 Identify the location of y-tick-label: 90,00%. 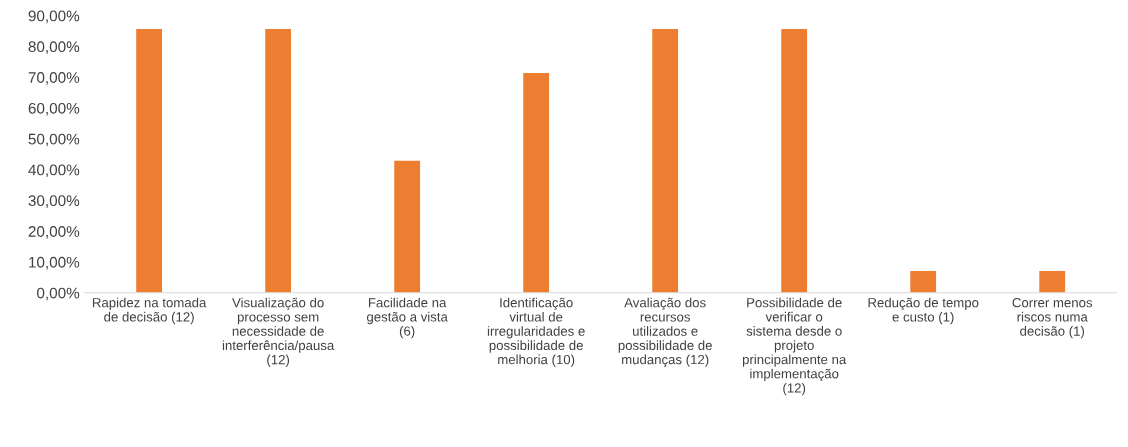
(54, 17).